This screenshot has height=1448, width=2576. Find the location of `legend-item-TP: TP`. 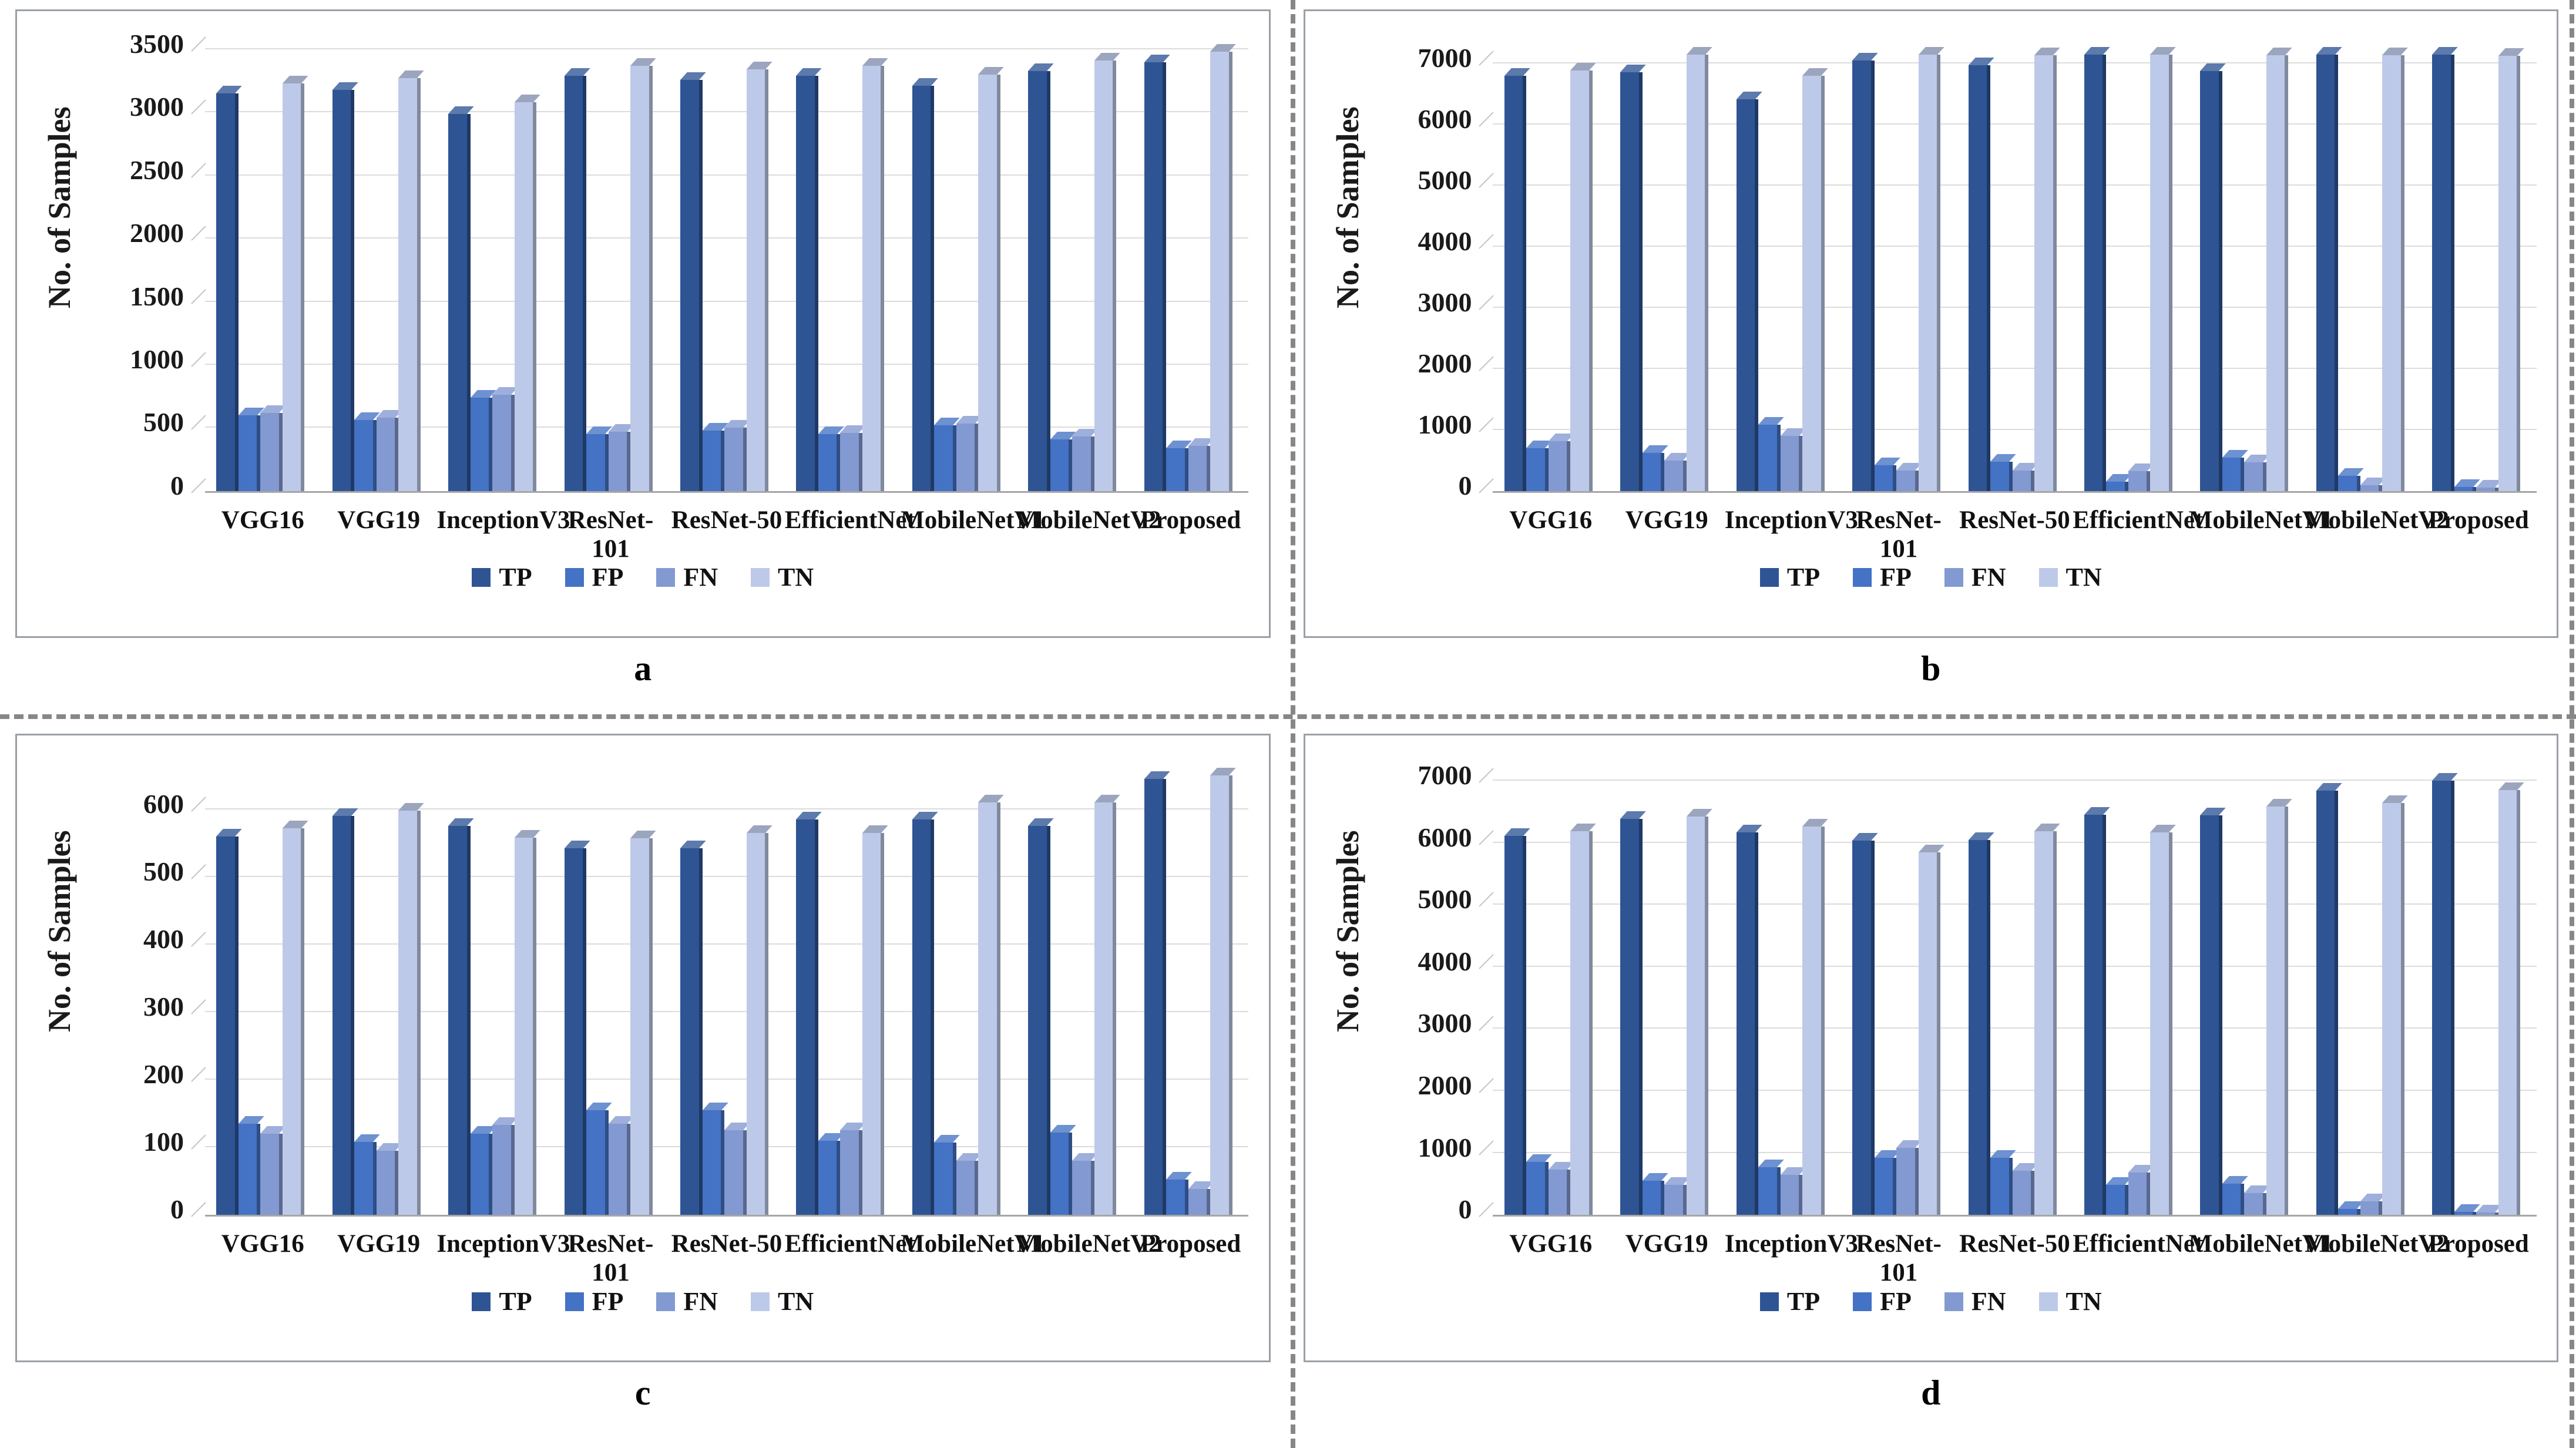

legend-item-TP: TP is located at coordinates (502, 1301).